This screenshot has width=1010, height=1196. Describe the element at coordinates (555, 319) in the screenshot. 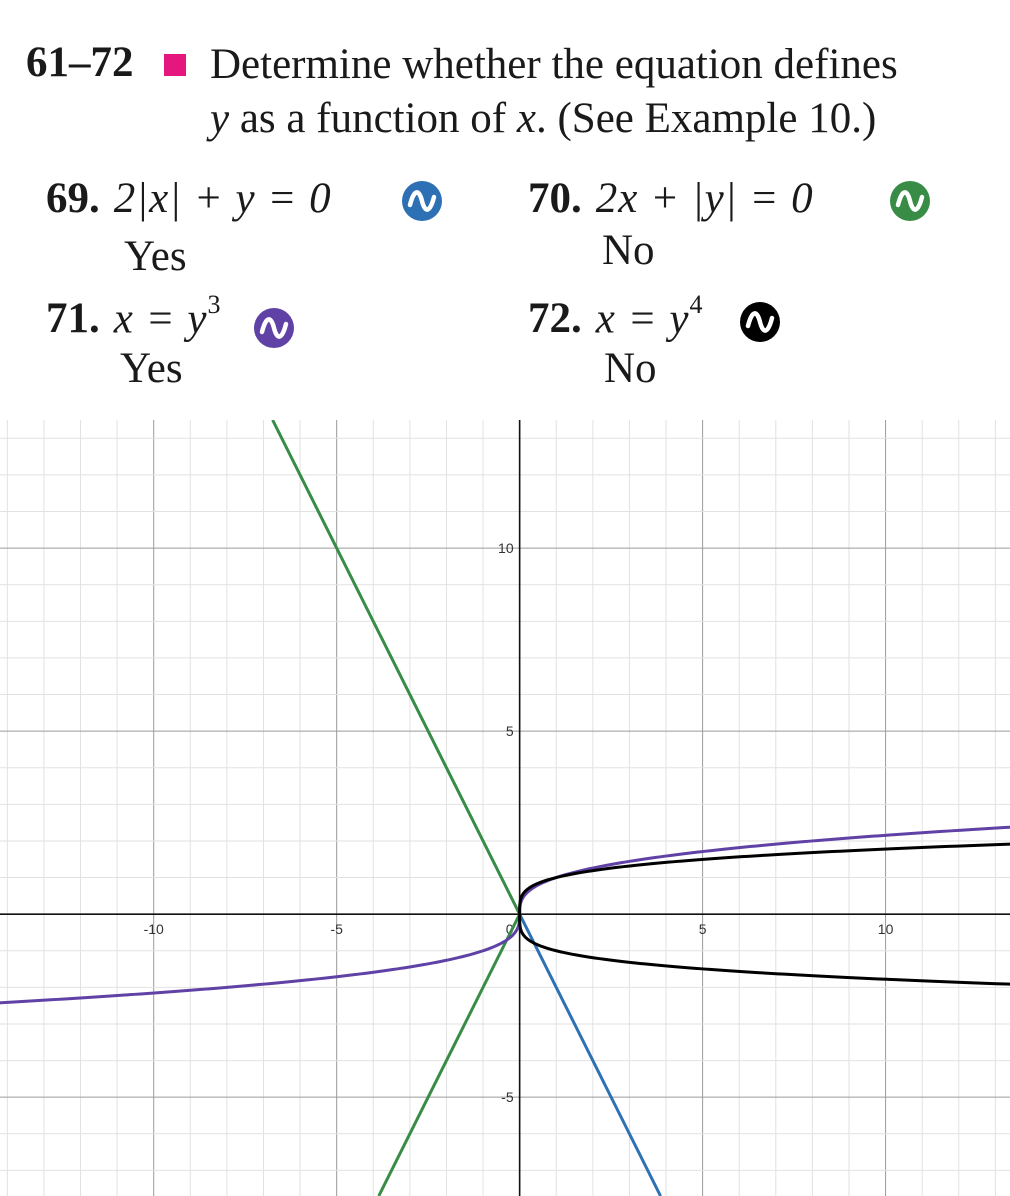

I see `problem-number: 72.` at that location.